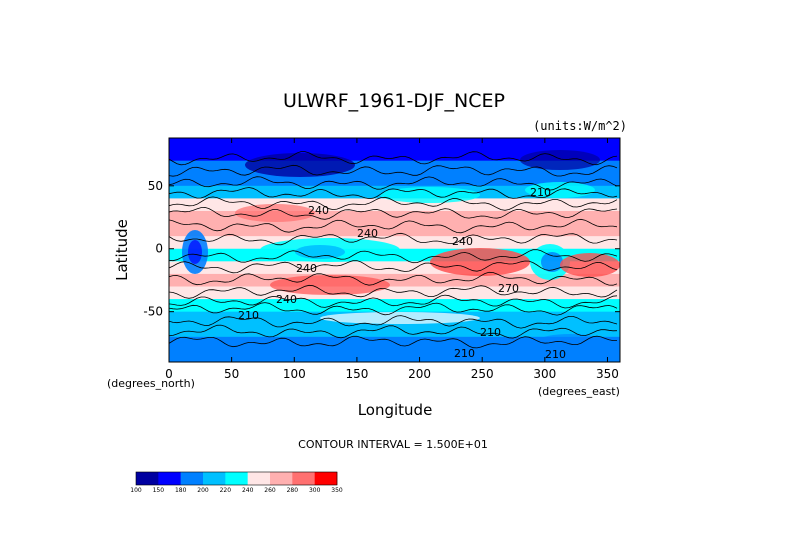 The width and height of the screenshot is (789, 558). I want to click on y-tick-label: 0, so click(159, 249).